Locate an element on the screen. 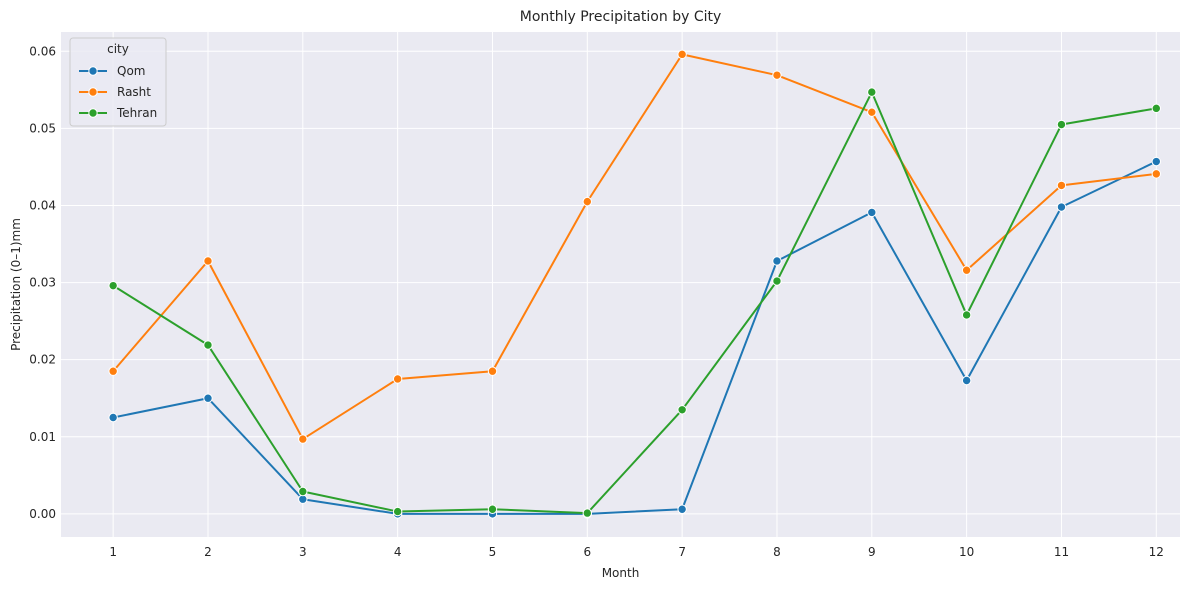 This screenshot has width=1189, height=590. x-tick-label: 12 is located at coordinates (1156, 552).